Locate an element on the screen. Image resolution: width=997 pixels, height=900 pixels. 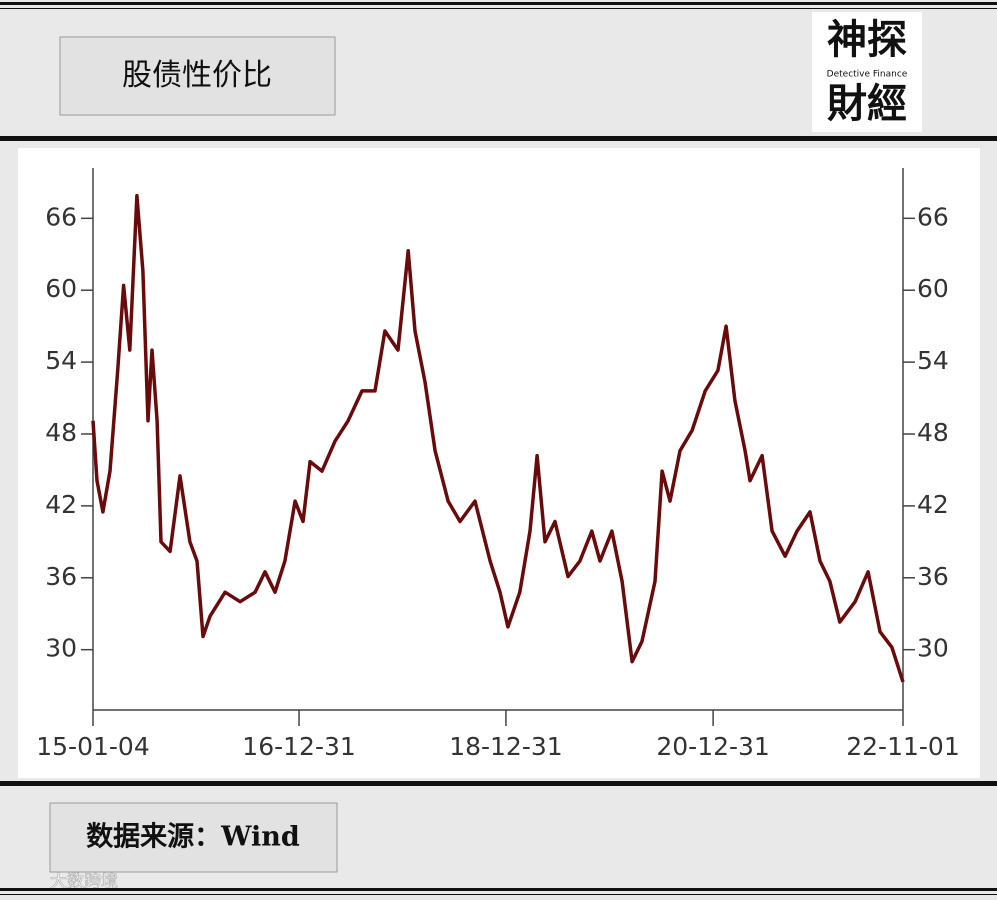
logo-text: Detective Finance is located at coordinates (867, 75).